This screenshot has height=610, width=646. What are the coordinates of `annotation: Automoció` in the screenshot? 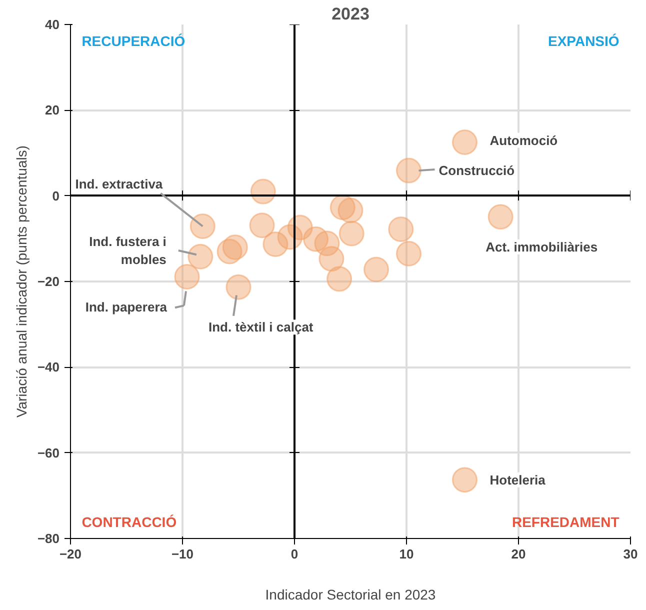 It's located at (524, 140).